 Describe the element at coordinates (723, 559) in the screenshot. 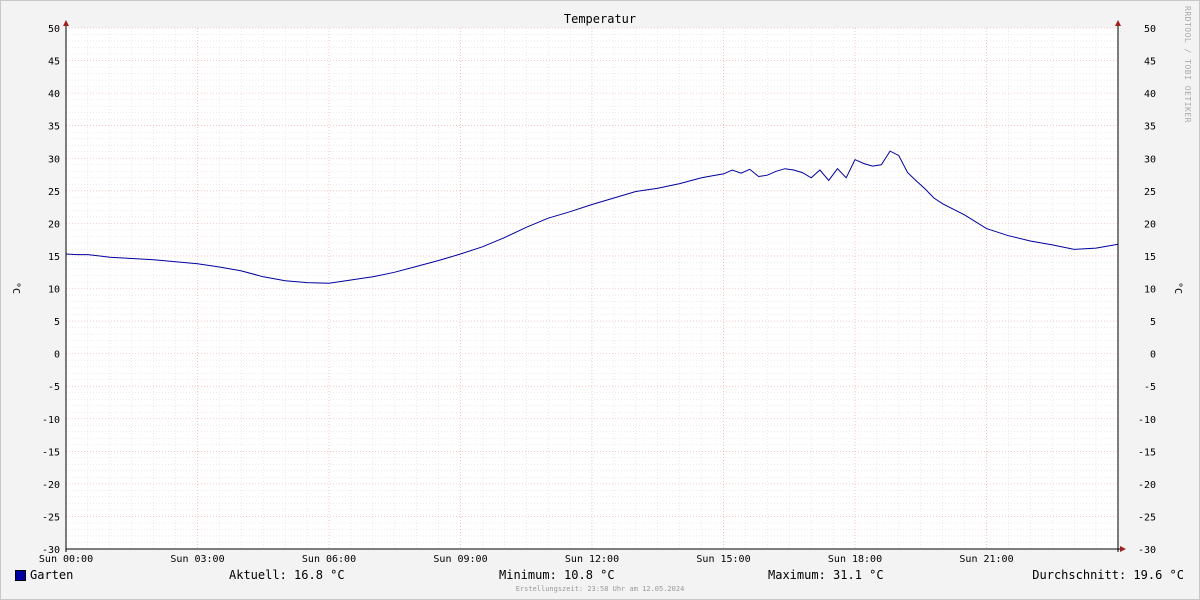

I see `x-tick-label: Sun 15:00` at that location.